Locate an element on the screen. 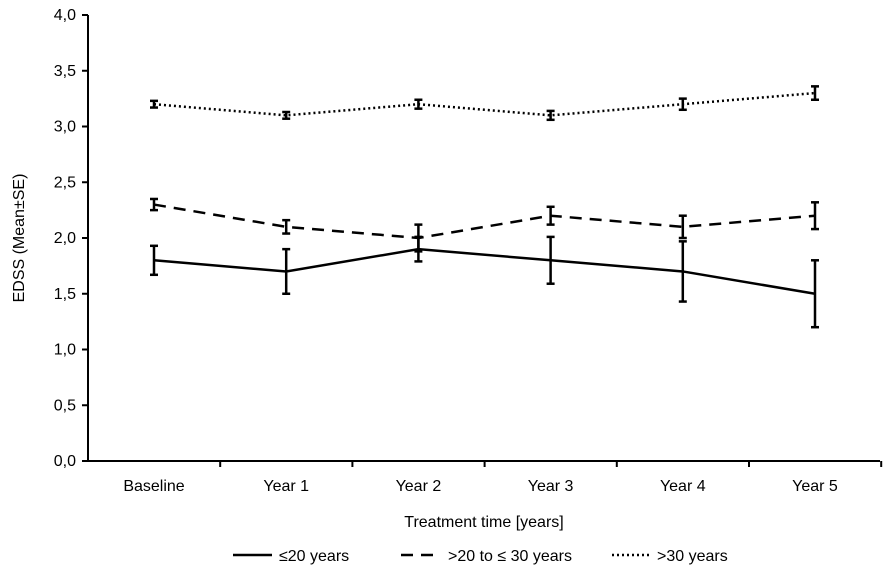  y-tick-label: 3,5 is located at coordinates (65, 71).